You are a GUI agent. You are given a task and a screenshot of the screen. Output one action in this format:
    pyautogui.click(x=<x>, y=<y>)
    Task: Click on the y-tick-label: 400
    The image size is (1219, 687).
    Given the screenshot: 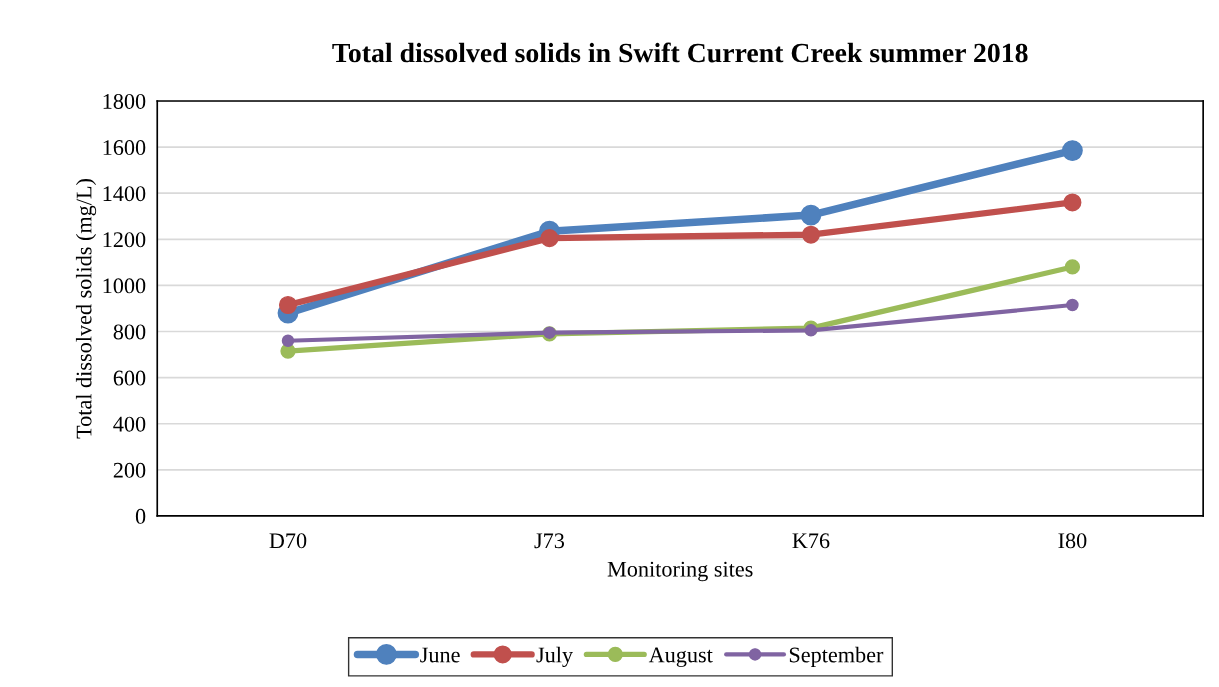 What is the action you would take?
    pyautogui.click(x=129, y=424)
    